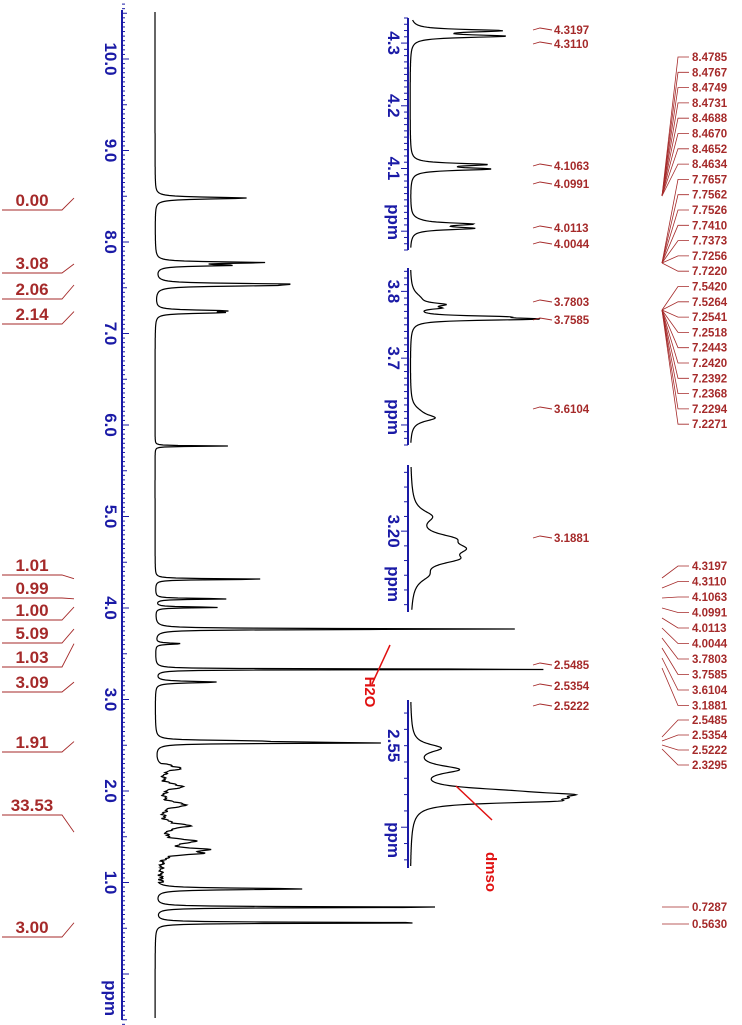  What do you see at coordinates (710, 165) in the screenshot?
I see `peak-list-label: 8.4634` at bounding box center [710, 165].